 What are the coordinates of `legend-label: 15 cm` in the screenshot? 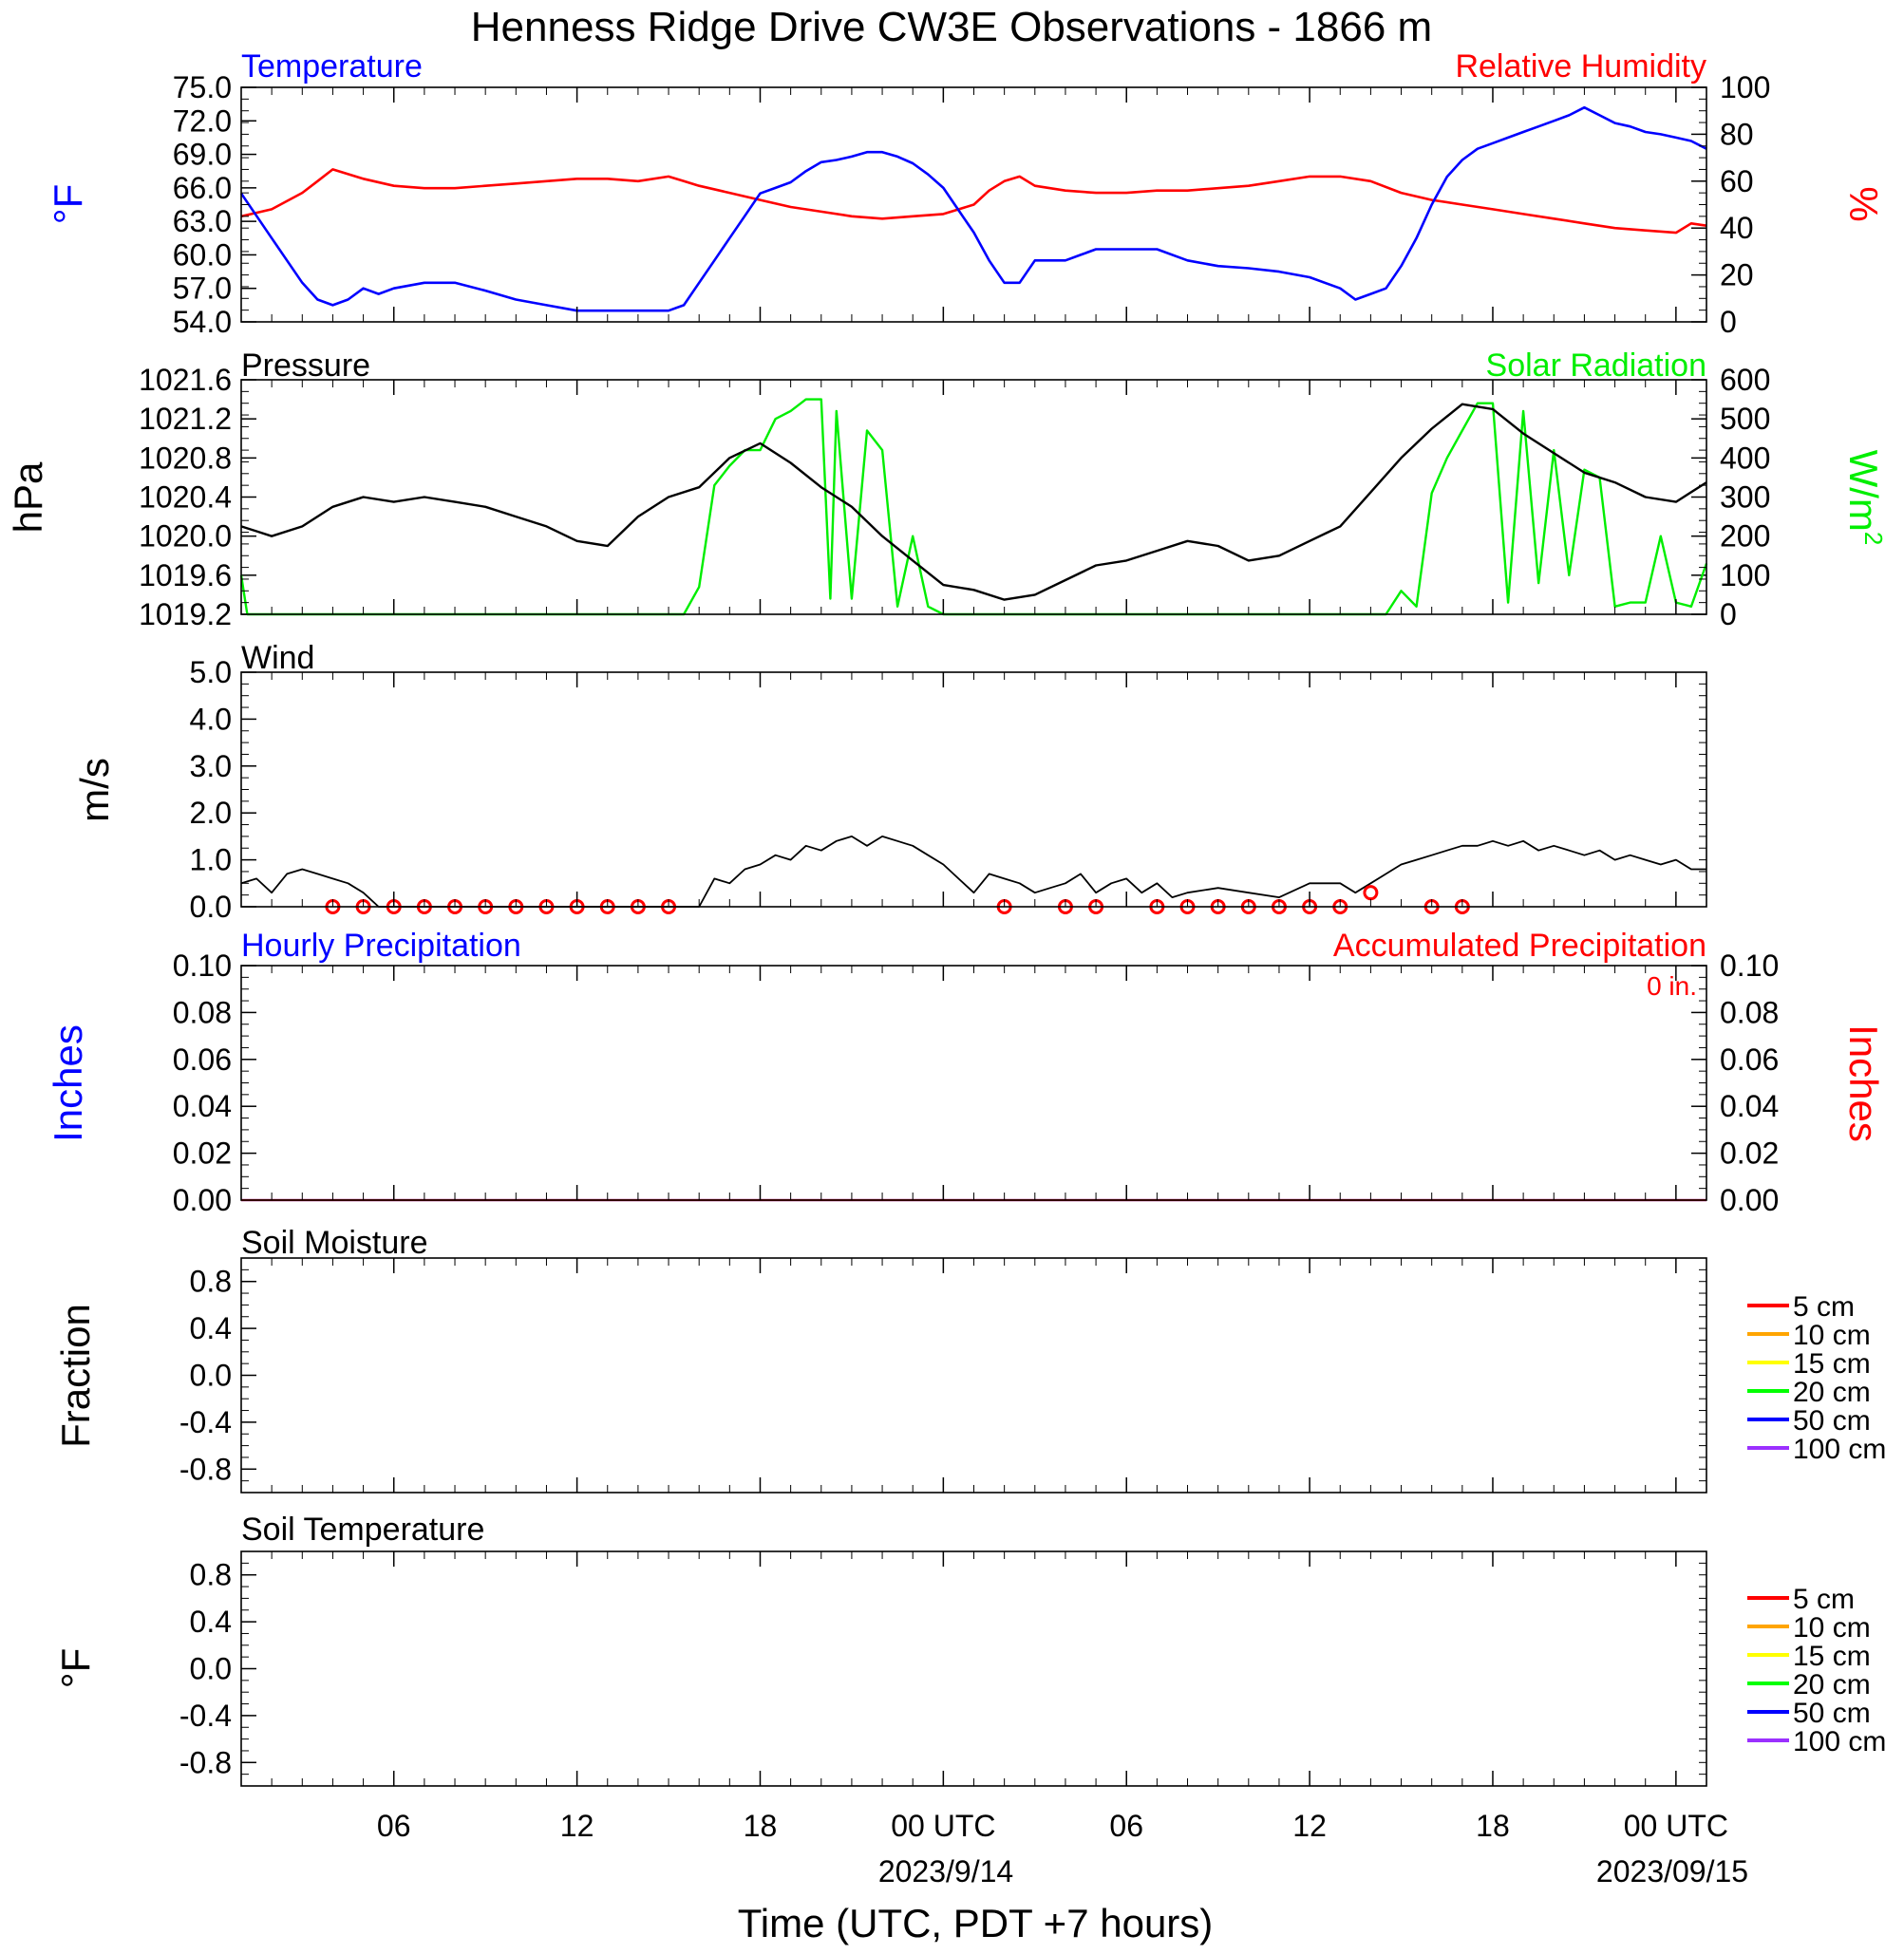 It's located at (1832, 1364).